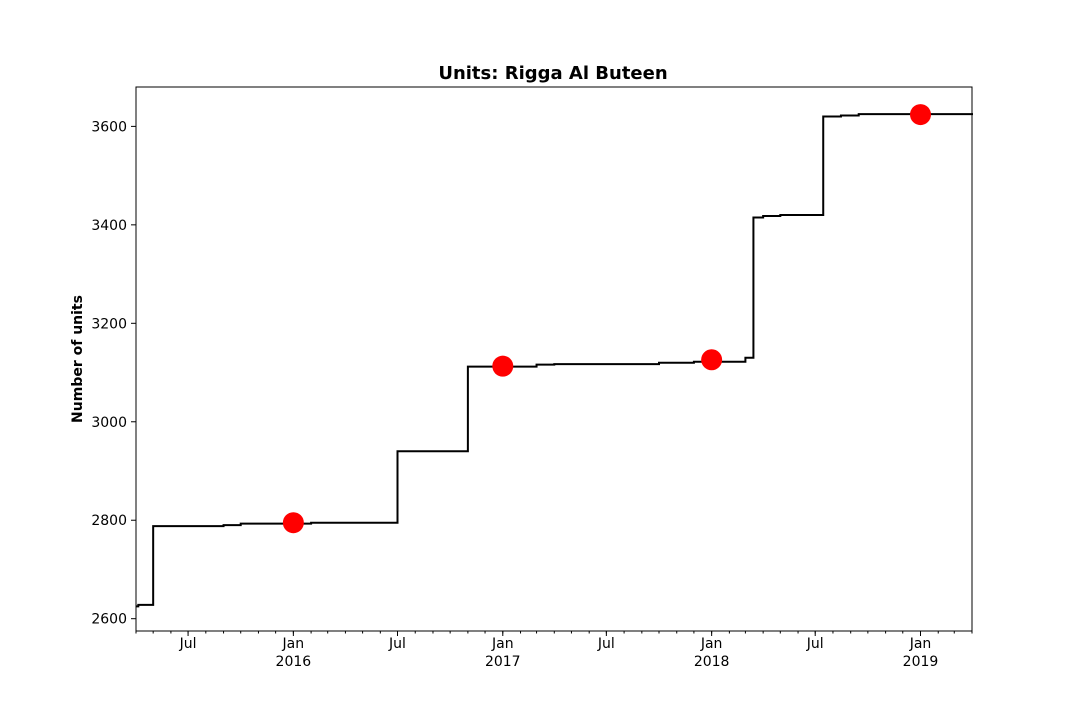 This screenshot has width=1080, height=720. I want to click on y-tick-label-0: 2600, so click(109, 620).